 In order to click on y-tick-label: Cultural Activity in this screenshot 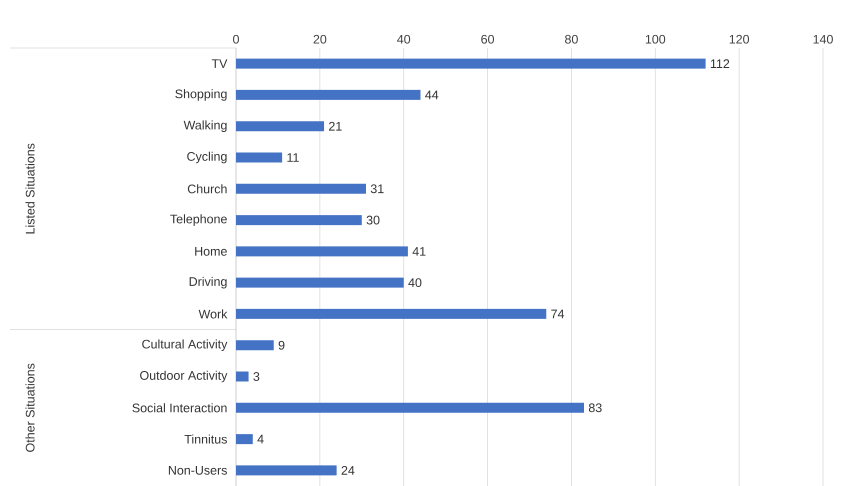, I will do `click(185, 345)`.